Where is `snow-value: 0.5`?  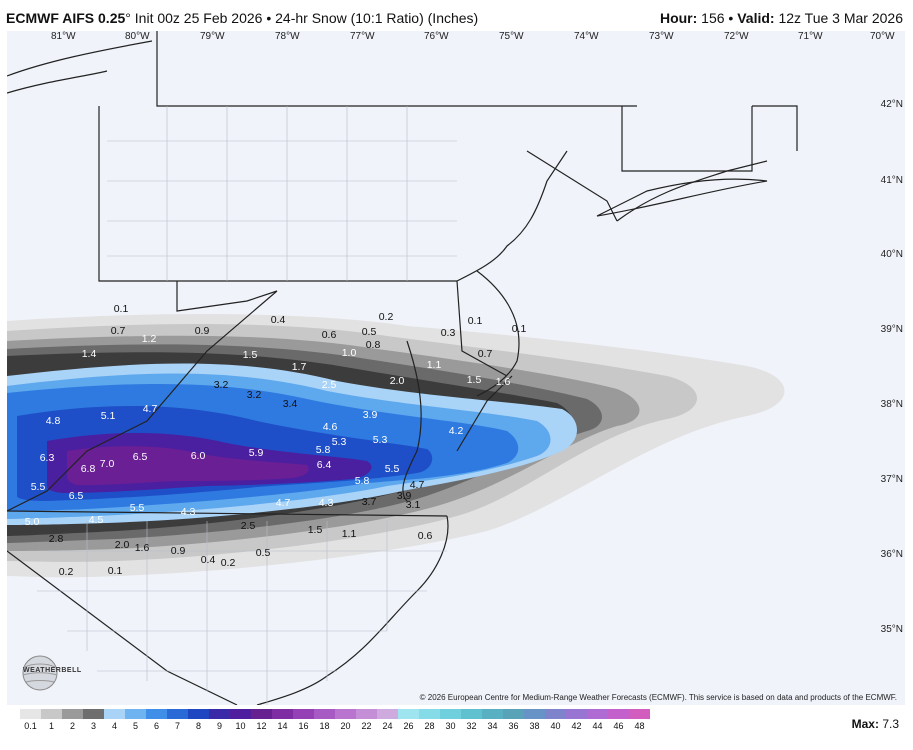
snow-value: 0.5 is located at coordinates (263, 553).